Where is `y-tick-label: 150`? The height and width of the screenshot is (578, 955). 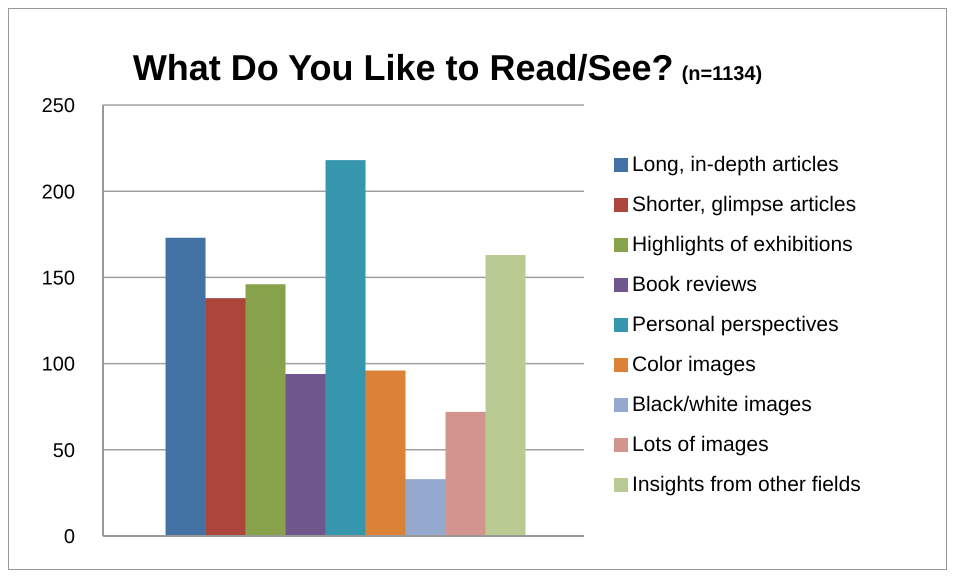
y-tick-label: 150 is located at coordinates (58, 279).